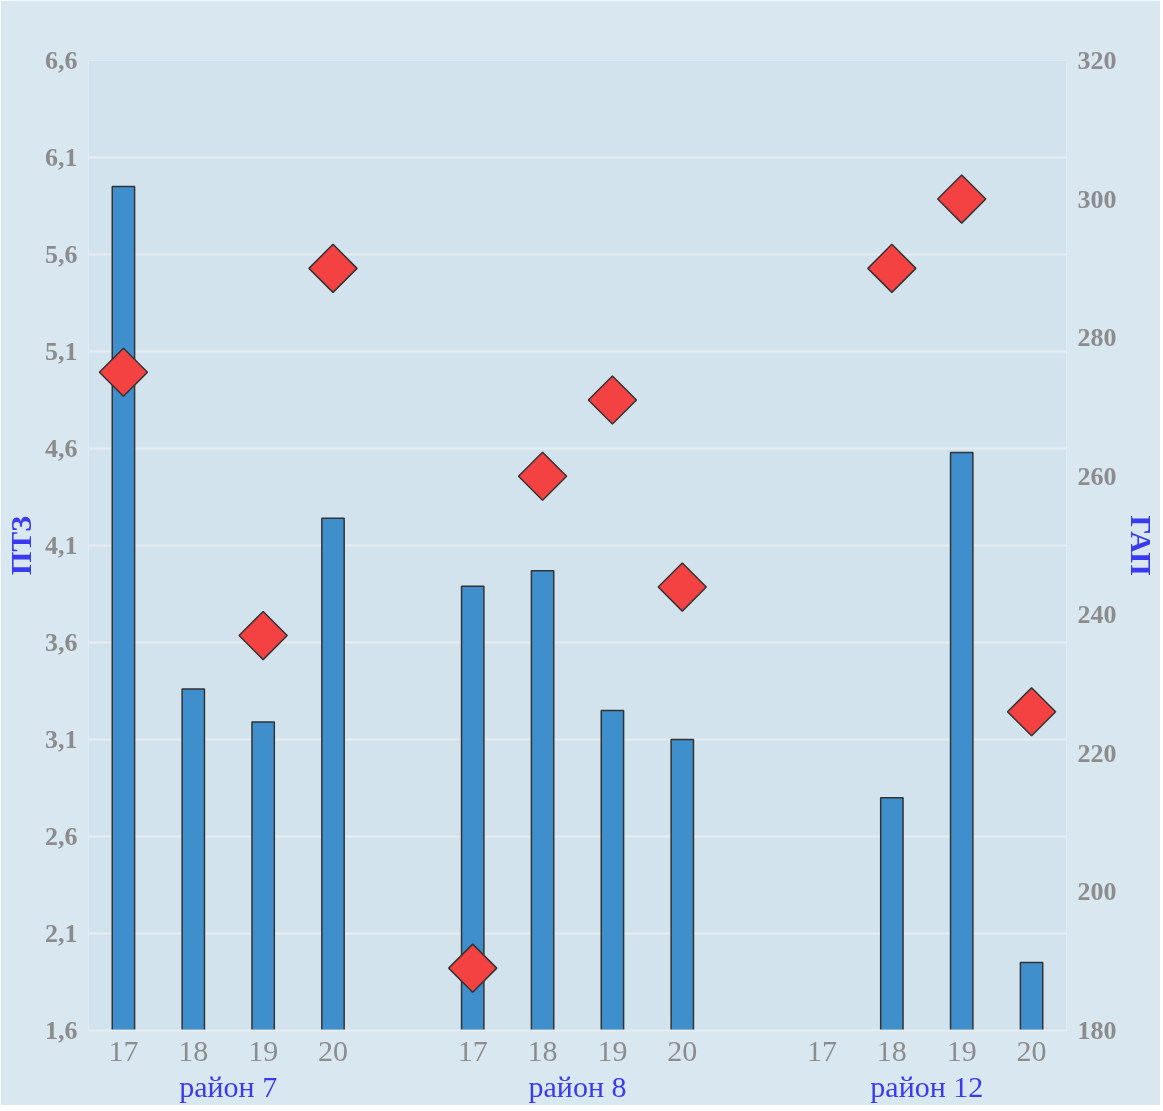 This screenshot has width=1163, height=1111. What do you see at coordinates (1097, 199) in the screenshot?
I see `y2-tick-label: 300` at bounding box center [1097, 199].